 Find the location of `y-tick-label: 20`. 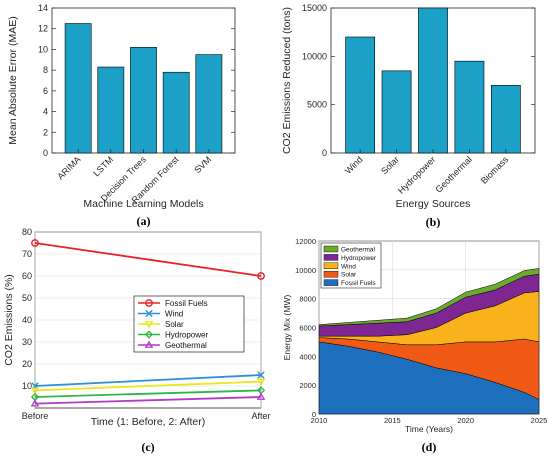

y-tick-label: 20 is located at coordinates (27, 364).